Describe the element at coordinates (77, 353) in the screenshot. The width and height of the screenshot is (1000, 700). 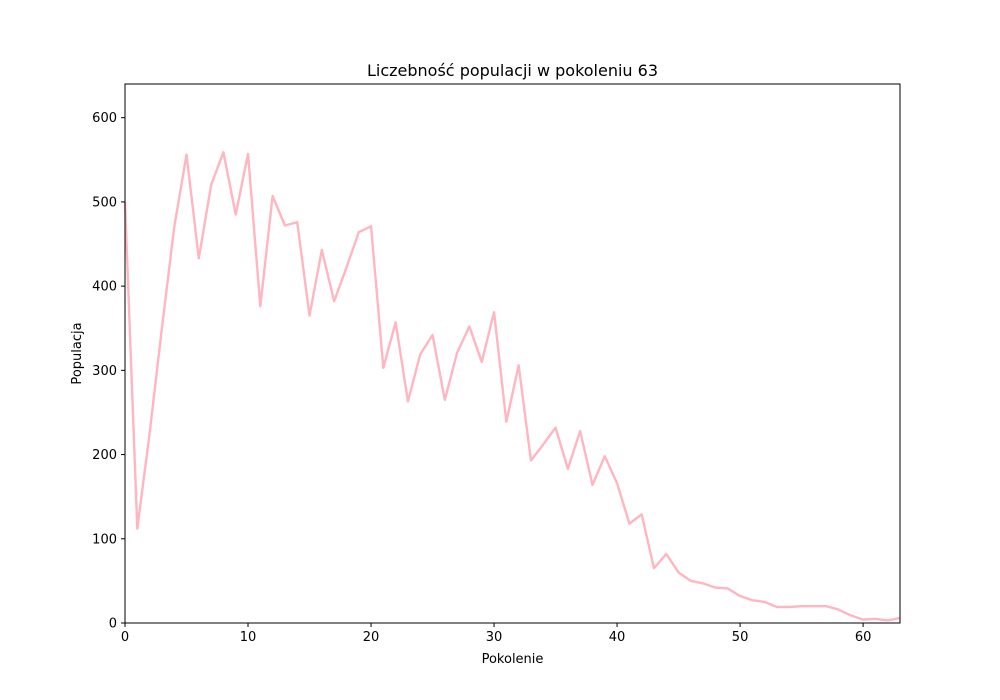
I see `y-axis-label: Populacja` at that location.